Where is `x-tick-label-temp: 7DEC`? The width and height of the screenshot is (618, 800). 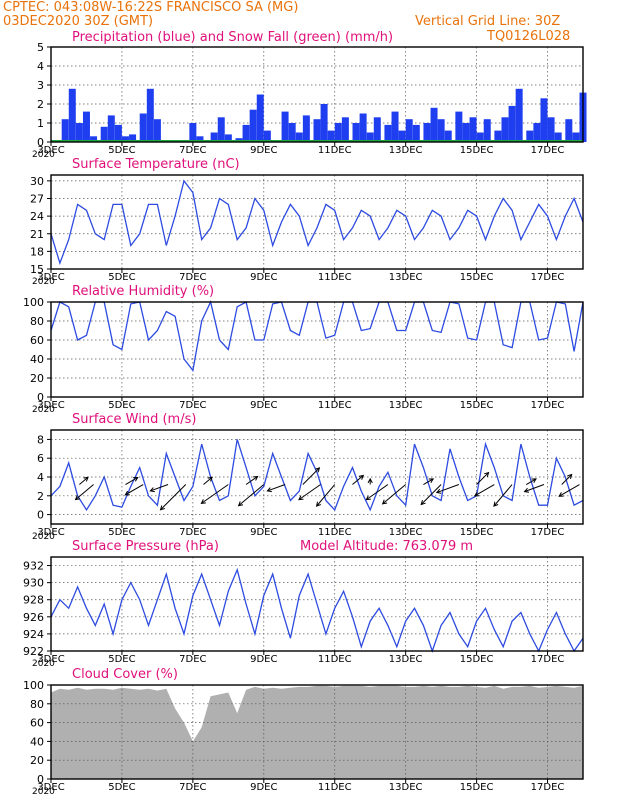 x-tick-label-temp: 7DEC is located at coordinates (192, 277).